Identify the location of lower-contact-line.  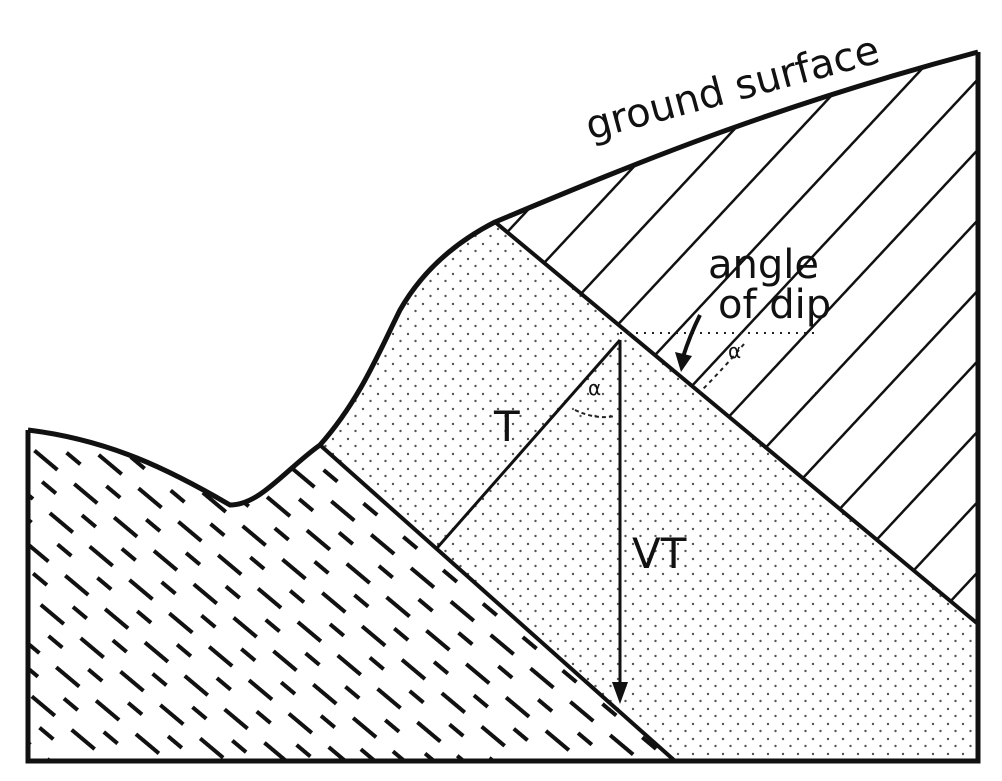
(497, 603).